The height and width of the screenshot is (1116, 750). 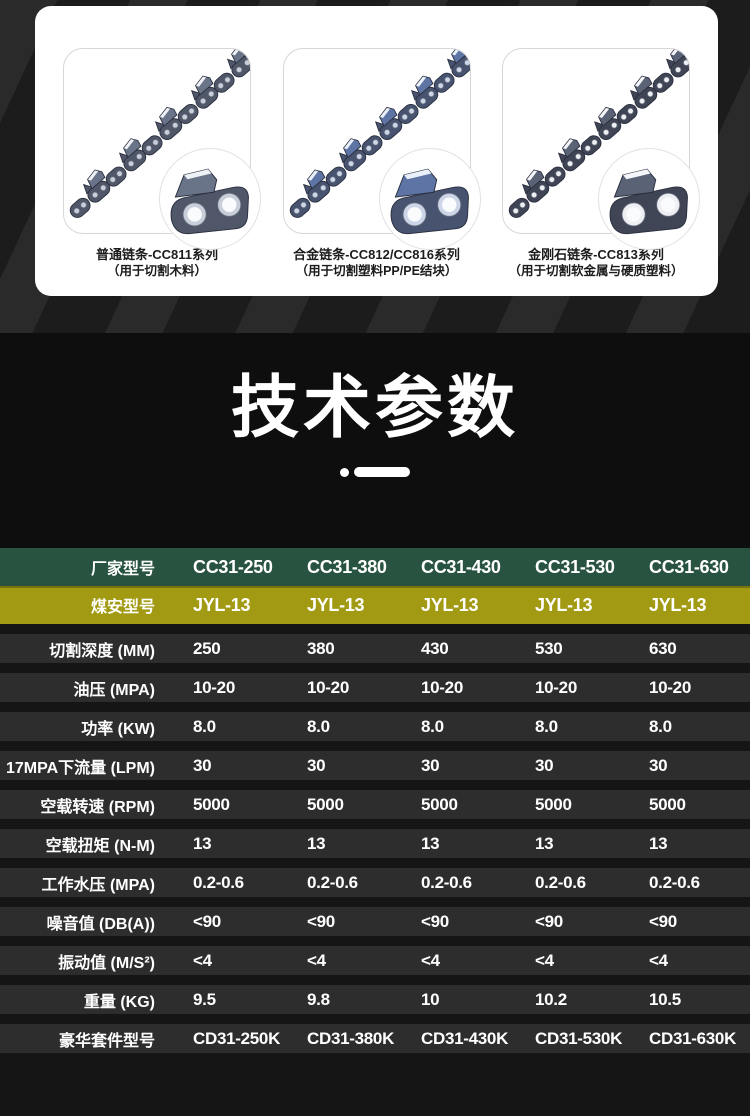 What do you see at coordinates (575, 566) in the screenshot?
I see `spec-value: CC31-530` at bounding box center [575, 566].